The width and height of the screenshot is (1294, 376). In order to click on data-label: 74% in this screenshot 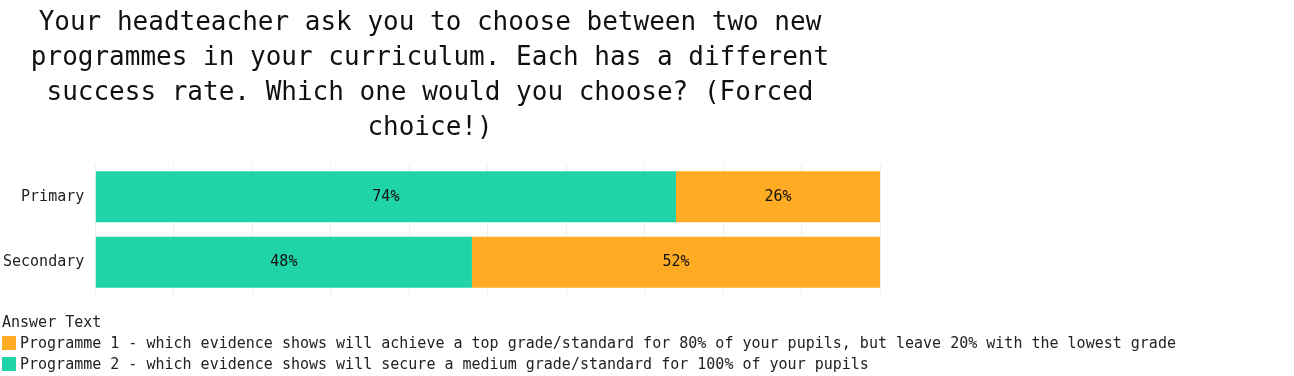, I will do `click(386, 195)`.